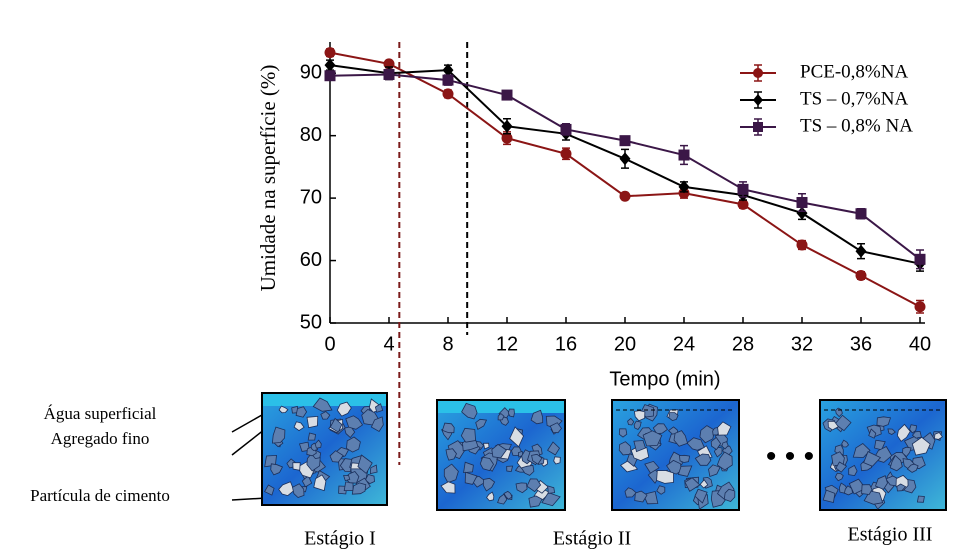 The width and height of the screenshot is (956, 549). I want to click on stage-label: Estágio I, so click(340, 538).